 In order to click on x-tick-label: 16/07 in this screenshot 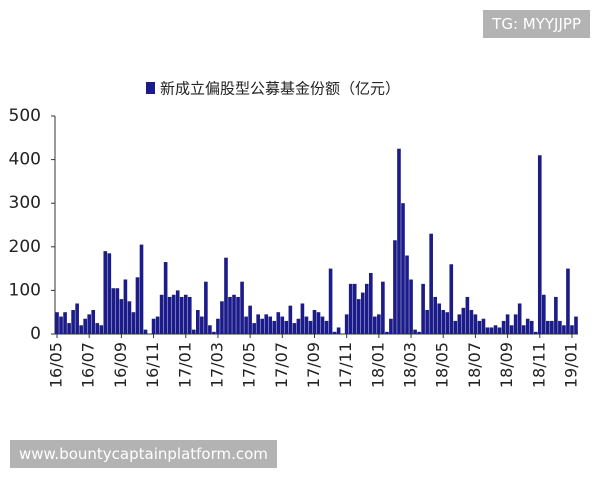, I will do `click(88, 365)`.